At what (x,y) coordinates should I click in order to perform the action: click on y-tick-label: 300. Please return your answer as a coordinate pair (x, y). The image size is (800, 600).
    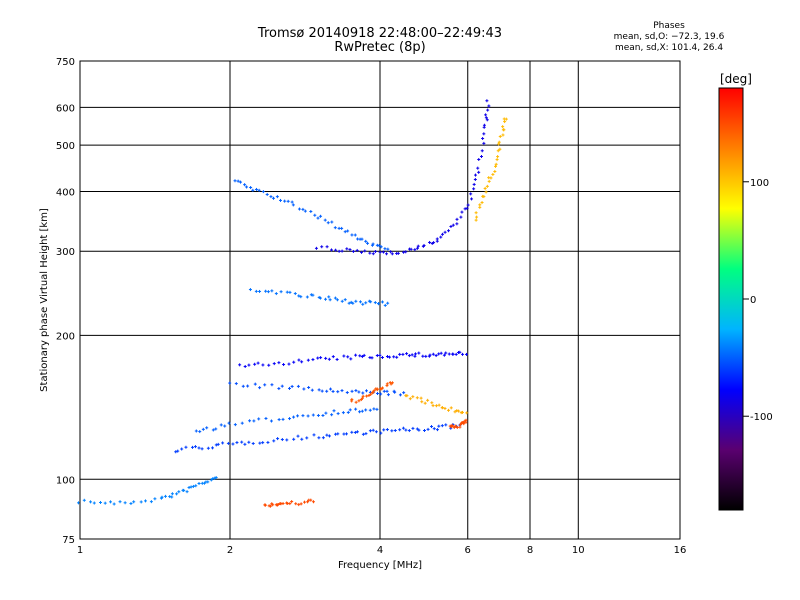
    Looking at the image, I should click on (65, 252).